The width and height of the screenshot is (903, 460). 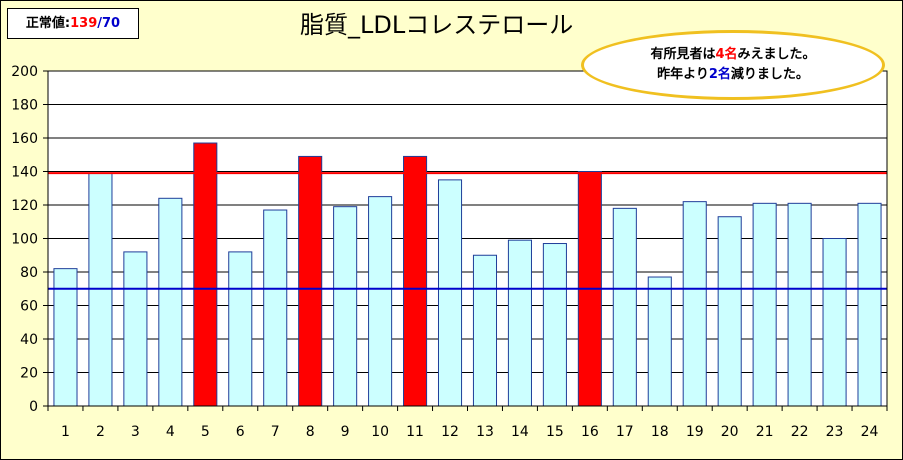 What do you see at coordinates (24, 173) in the screenshot?
I see `y-tick-label: 140` at bounding box center [24, 173].